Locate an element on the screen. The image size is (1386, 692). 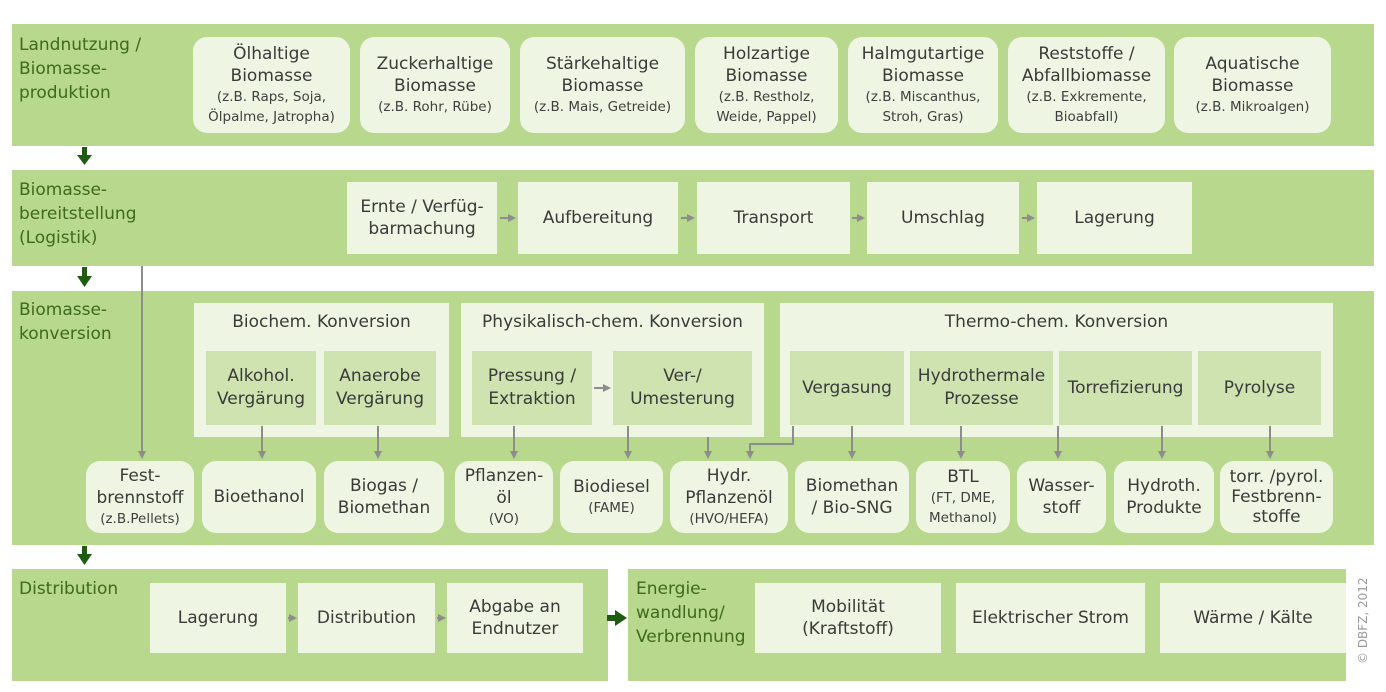
use-mobility: Mobilität (Kraftstoff) is located at coordinates (848, 618).